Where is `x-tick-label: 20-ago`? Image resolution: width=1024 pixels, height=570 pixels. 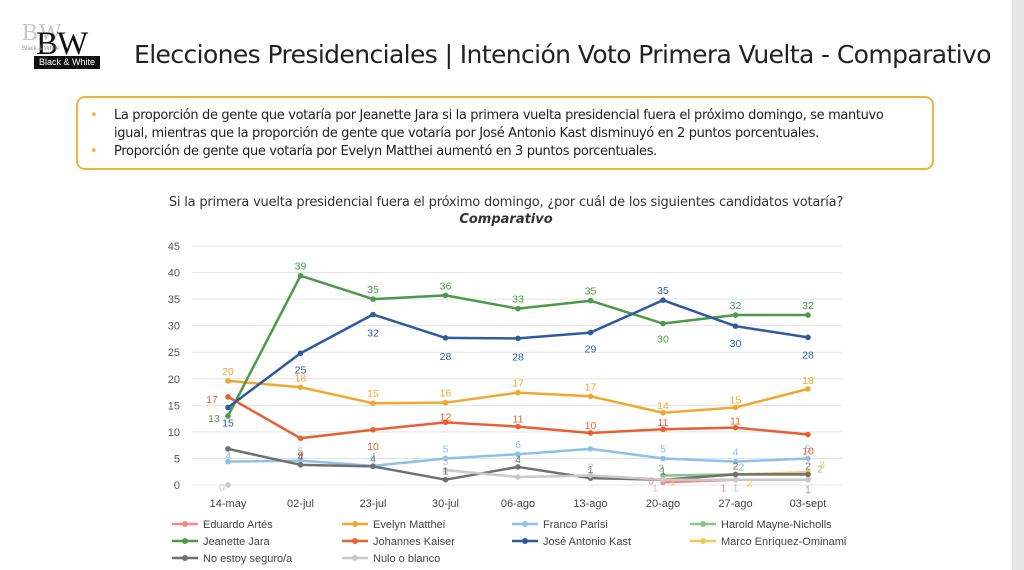 x-tick-label: 20-ago is located at coordinates (663, 504).